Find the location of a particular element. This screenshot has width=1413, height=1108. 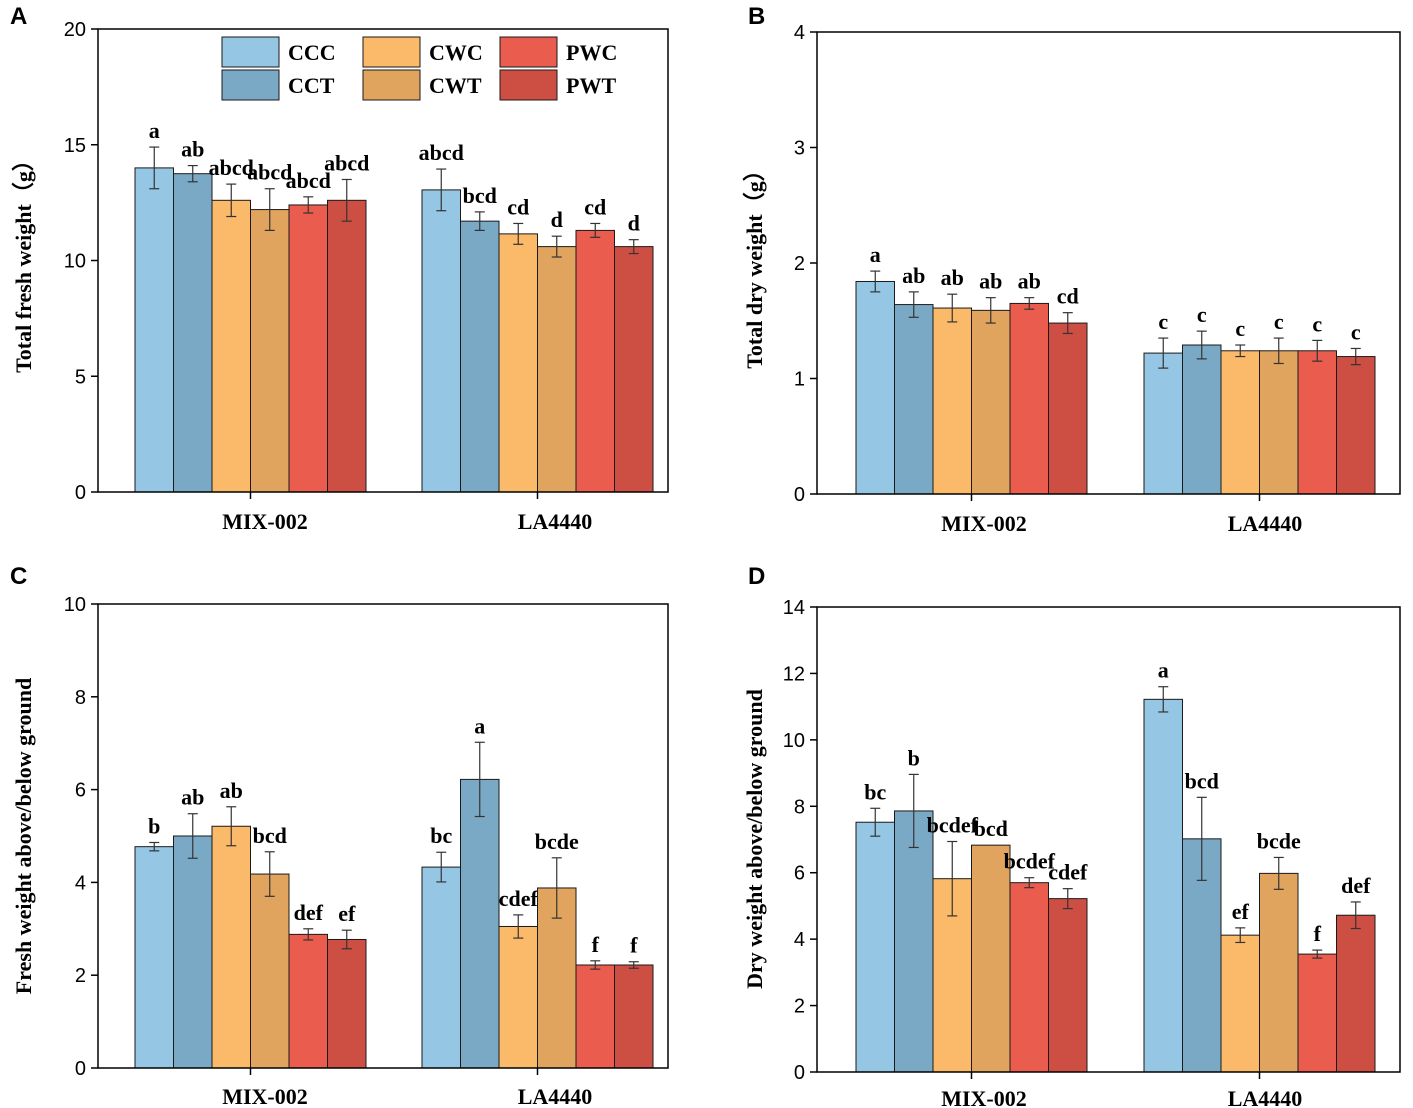

significance-label: def is located at coordinates (309, 912).